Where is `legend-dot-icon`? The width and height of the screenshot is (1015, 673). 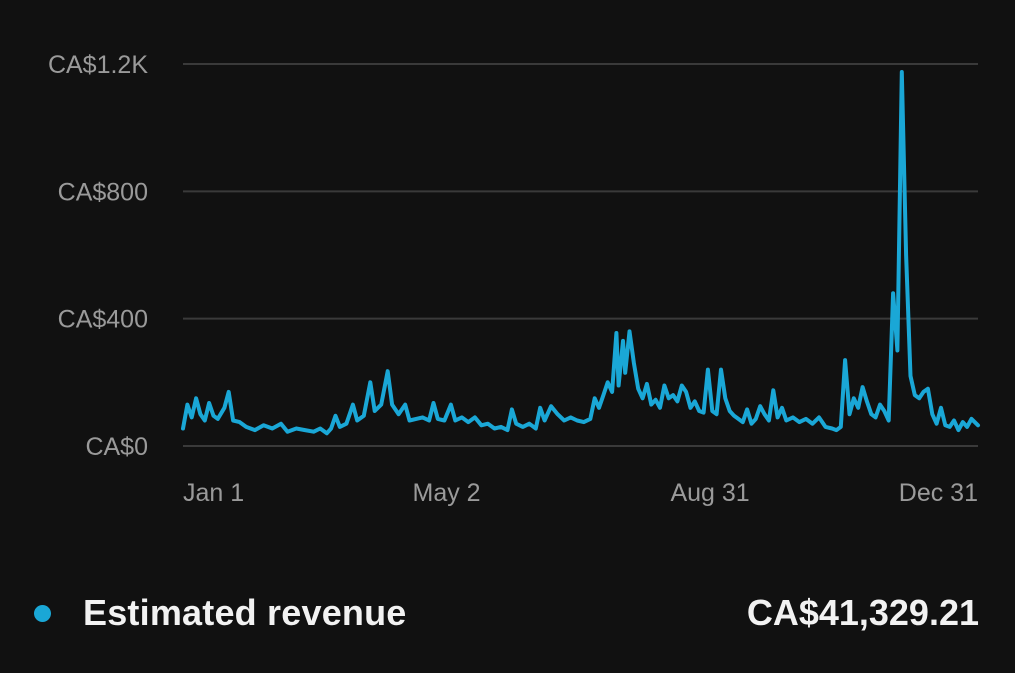 legend-dot-icon is located at coordinates (42, 613).